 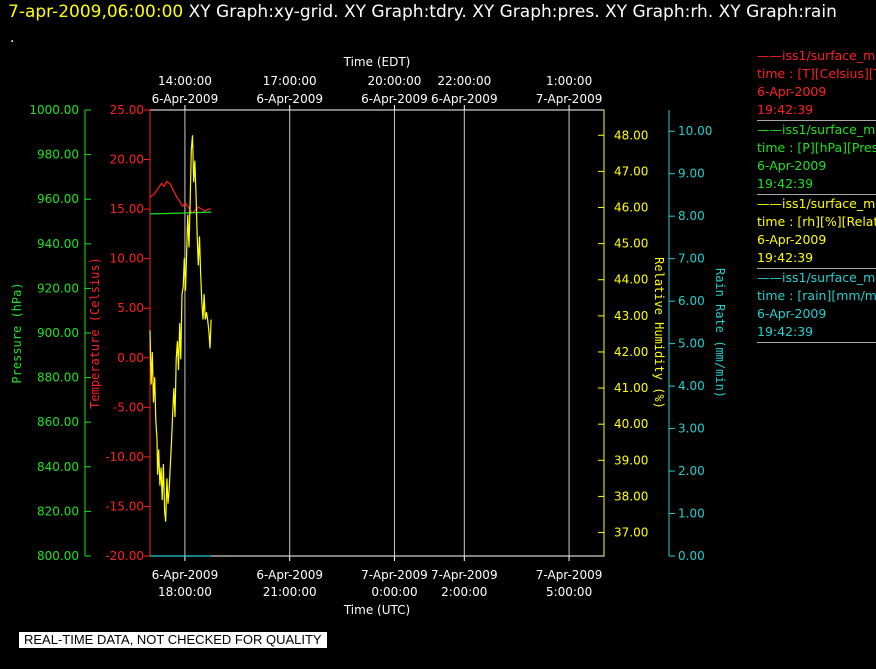 What do you see at coordinates (395, 81) in the screenshot?
I see `x-top-tick-label-time: 20:00:00` at bounding box center [395, 81].